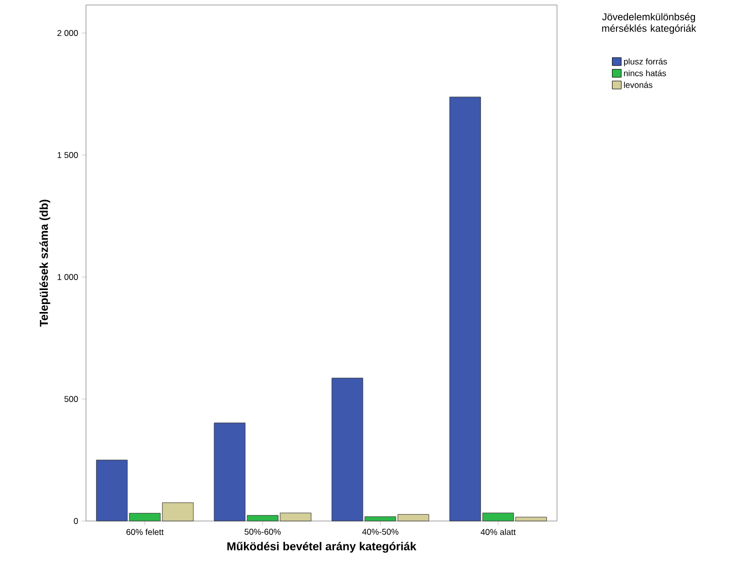 This screenshot has height=580, width=750. What do you see at coordinates (638, 85) in the screenshot?
I see `legend-label: levonás` at bounding box center [638, 85].